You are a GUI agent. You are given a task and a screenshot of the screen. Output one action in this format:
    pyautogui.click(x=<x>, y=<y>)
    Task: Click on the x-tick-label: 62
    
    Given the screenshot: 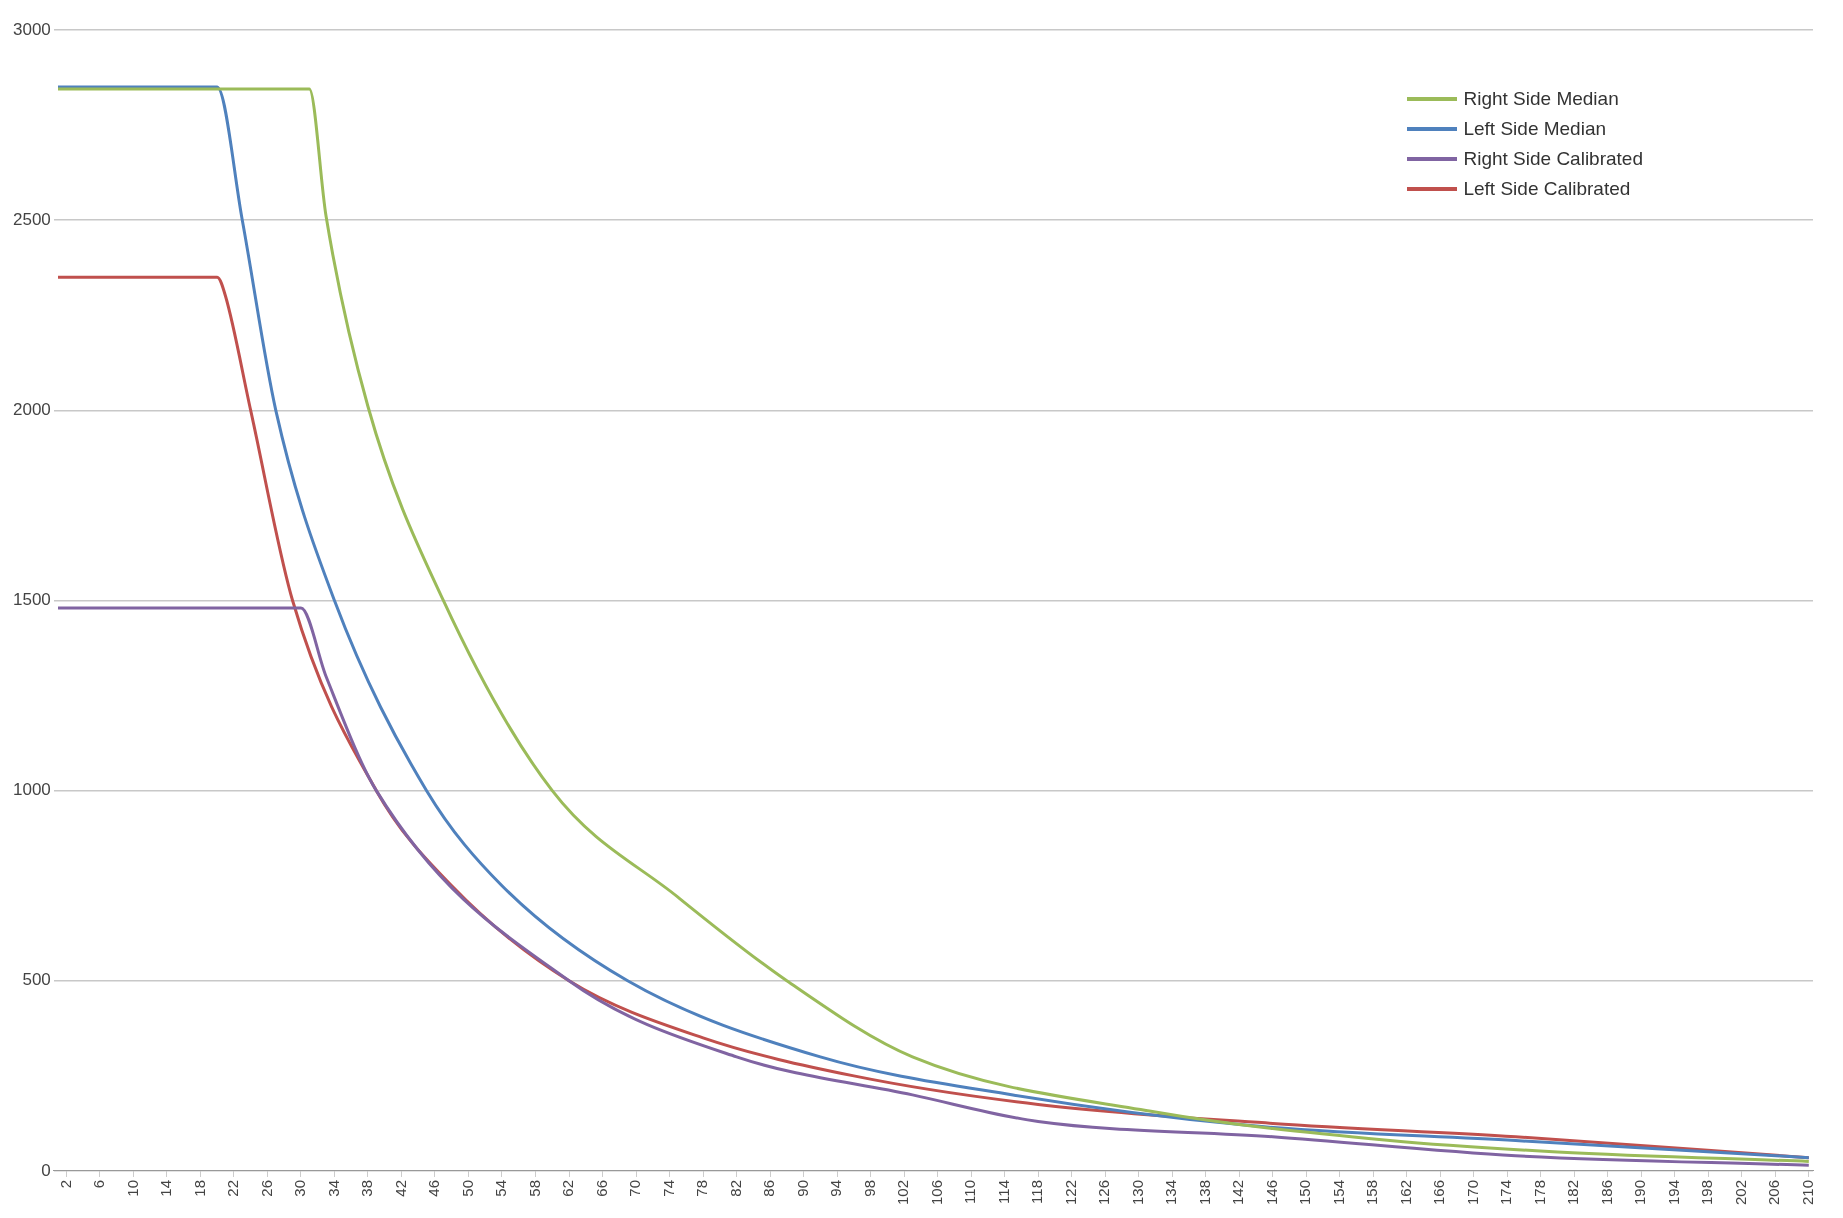 What is the action you would take?
    pyautogui.click(x=568, y=1188)
    